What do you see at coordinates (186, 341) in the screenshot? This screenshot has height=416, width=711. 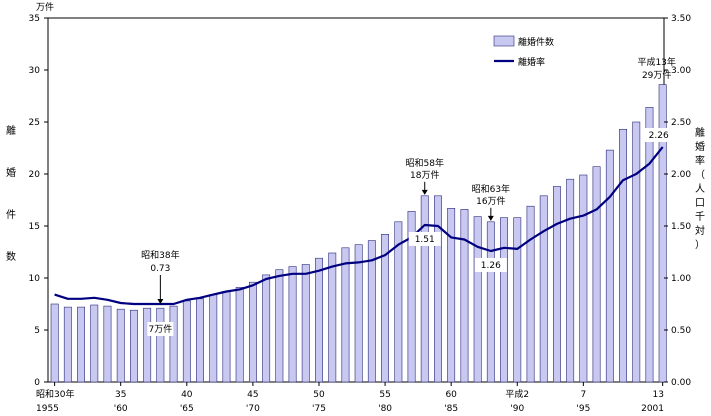 I see `bar-1965` at bounding box center [186, 341].